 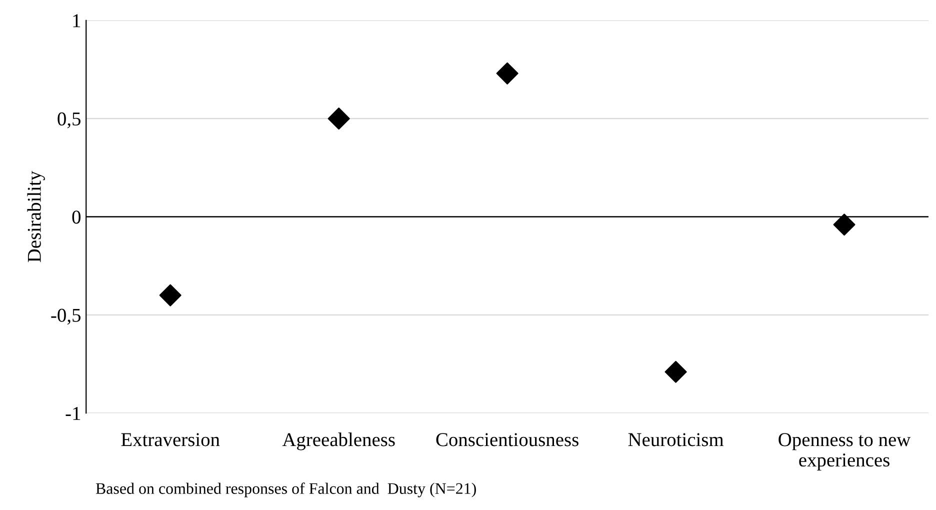 I want to click on y-tick-label: 1, so click(x=76, y=21).